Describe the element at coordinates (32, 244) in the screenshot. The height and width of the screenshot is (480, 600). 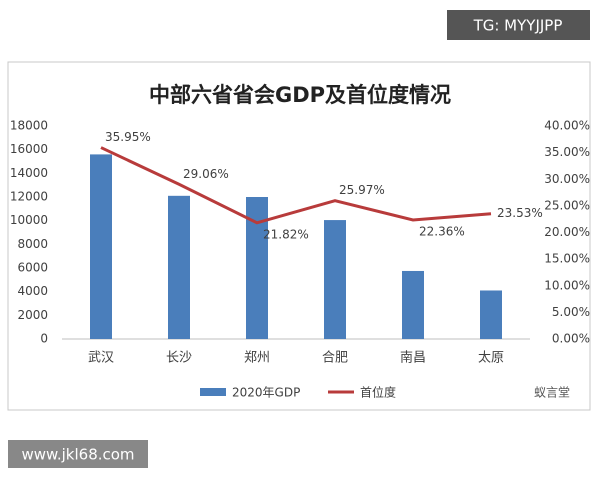
I see `y-tick-label: 8000` at that location.